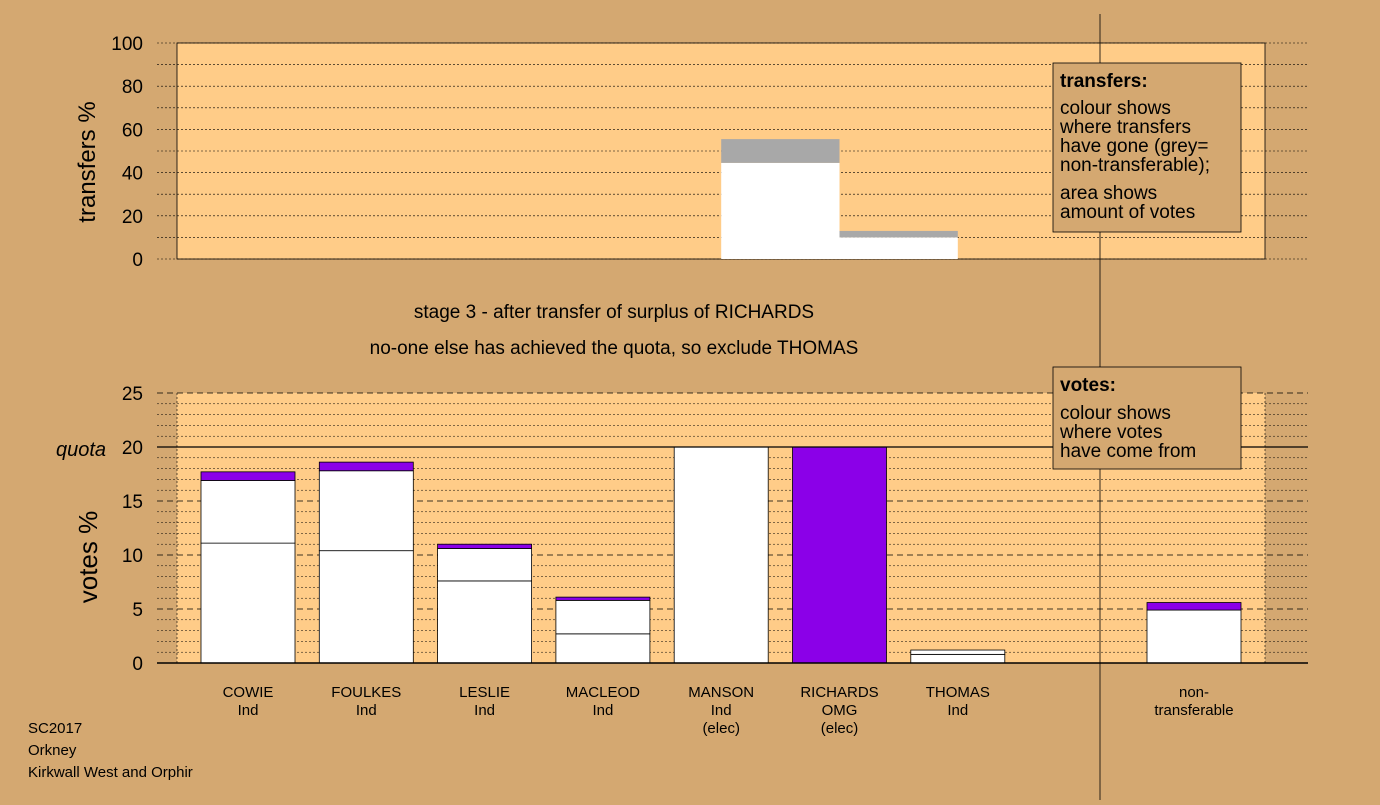 The width and height of the screenshot is (1380, 805). What do you see at coordinates (52, 750) in the screenshot?
I see `footer-council: Orkney` at bounding box center [52, 750].